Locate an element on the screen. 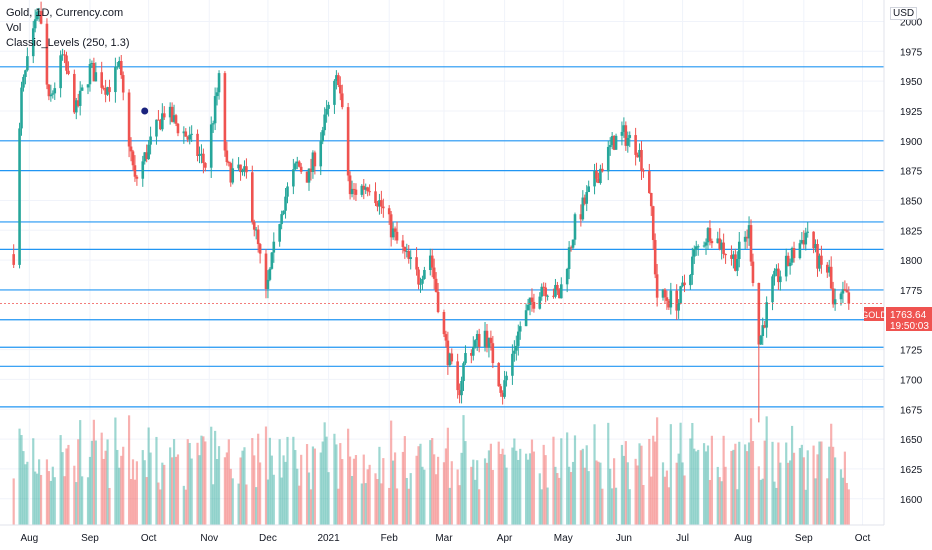 This screenshot has height=550, width=932. bar-countdown: 19:50:03 is located at coordinates (909, 326).